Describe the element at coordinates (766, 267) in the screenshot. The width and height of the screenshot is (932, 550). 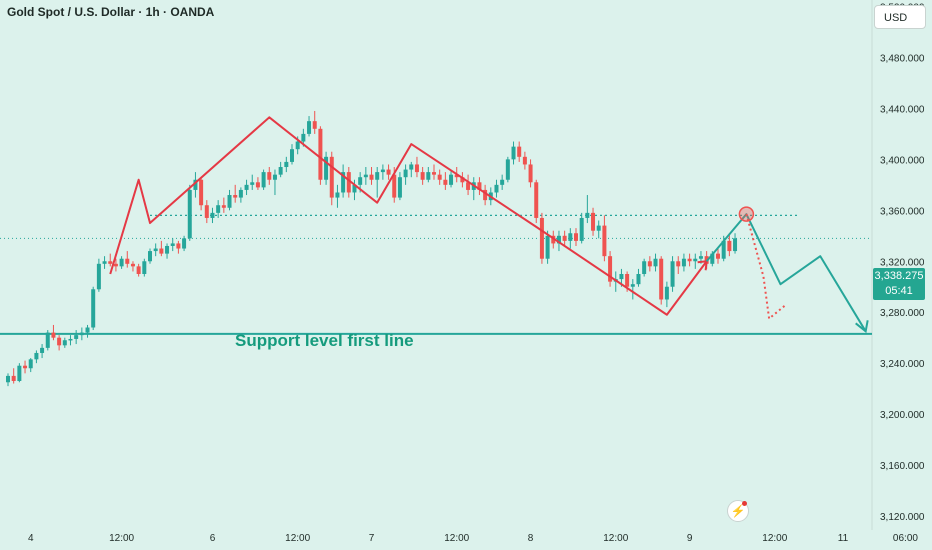
I see `projection-dotted-line` at that location.